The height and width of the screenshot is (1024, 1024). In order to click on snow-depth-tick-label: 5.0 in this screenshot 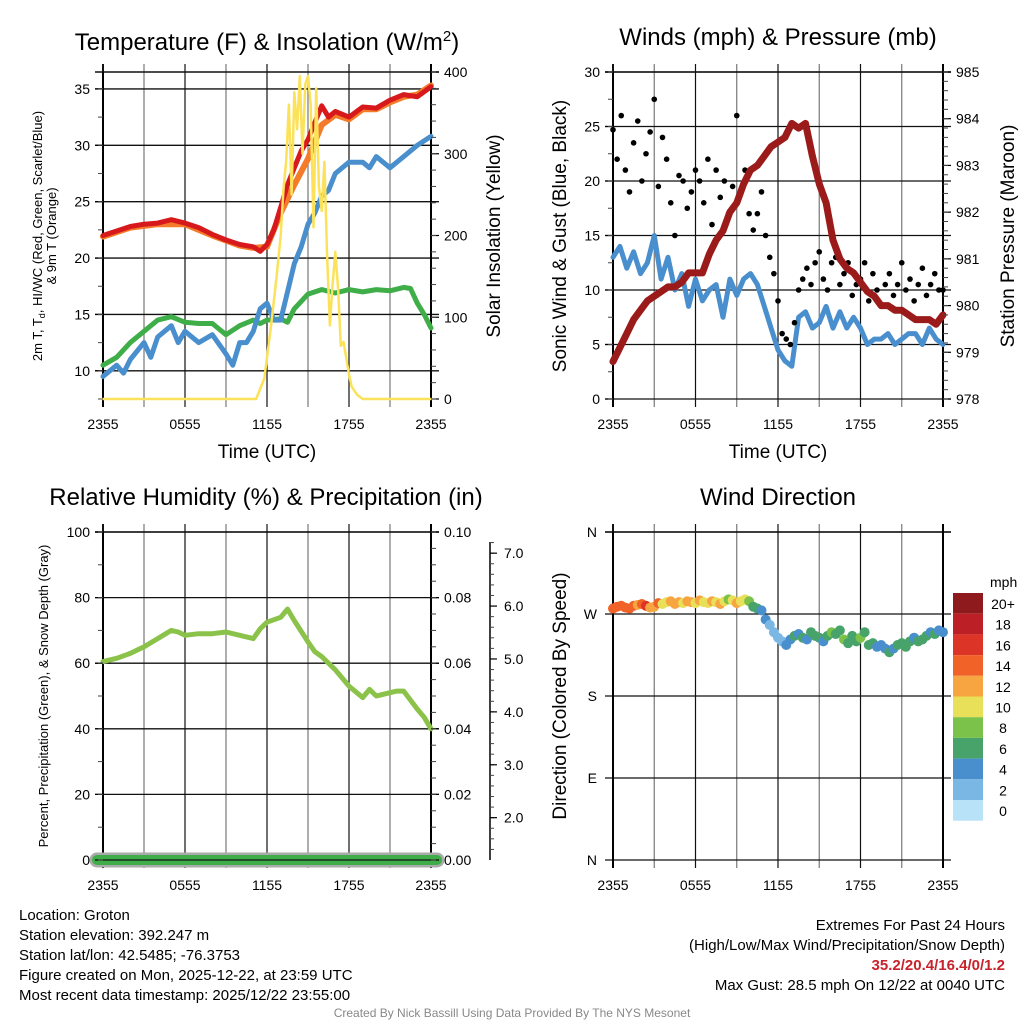, I will do `click(514, 659)`.